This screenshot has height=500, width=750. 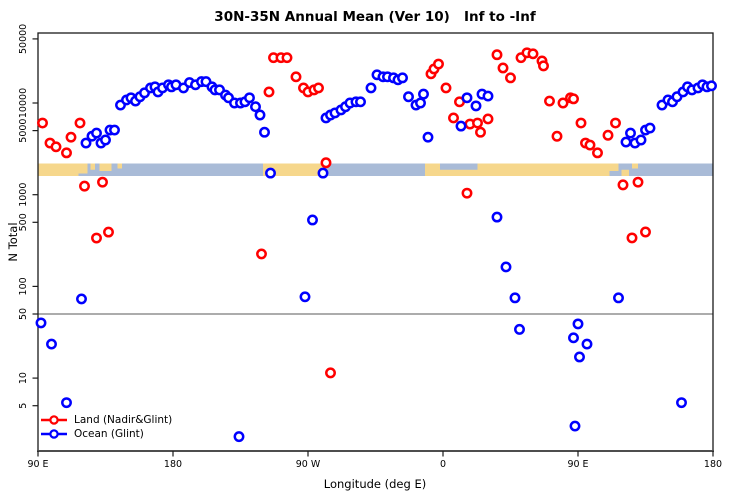 I want to click on x-tick-label: 90 W, so click(x=308, y=464).